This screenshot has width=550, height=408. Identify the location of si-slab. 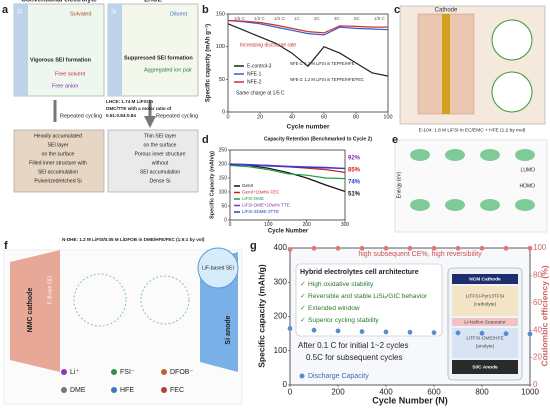
(21, 50).